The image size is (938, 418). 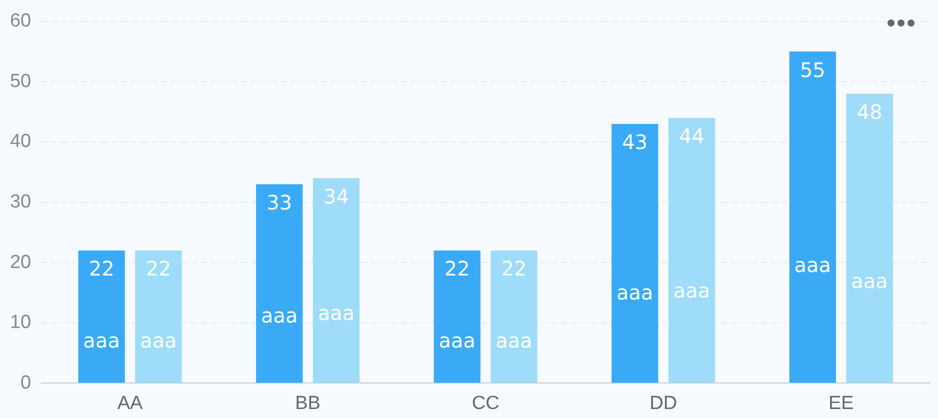 What do you see at coordinates (21, 81) in the screenshot?
I see `y-tick-label: 50` at bounding box center [21, 81].